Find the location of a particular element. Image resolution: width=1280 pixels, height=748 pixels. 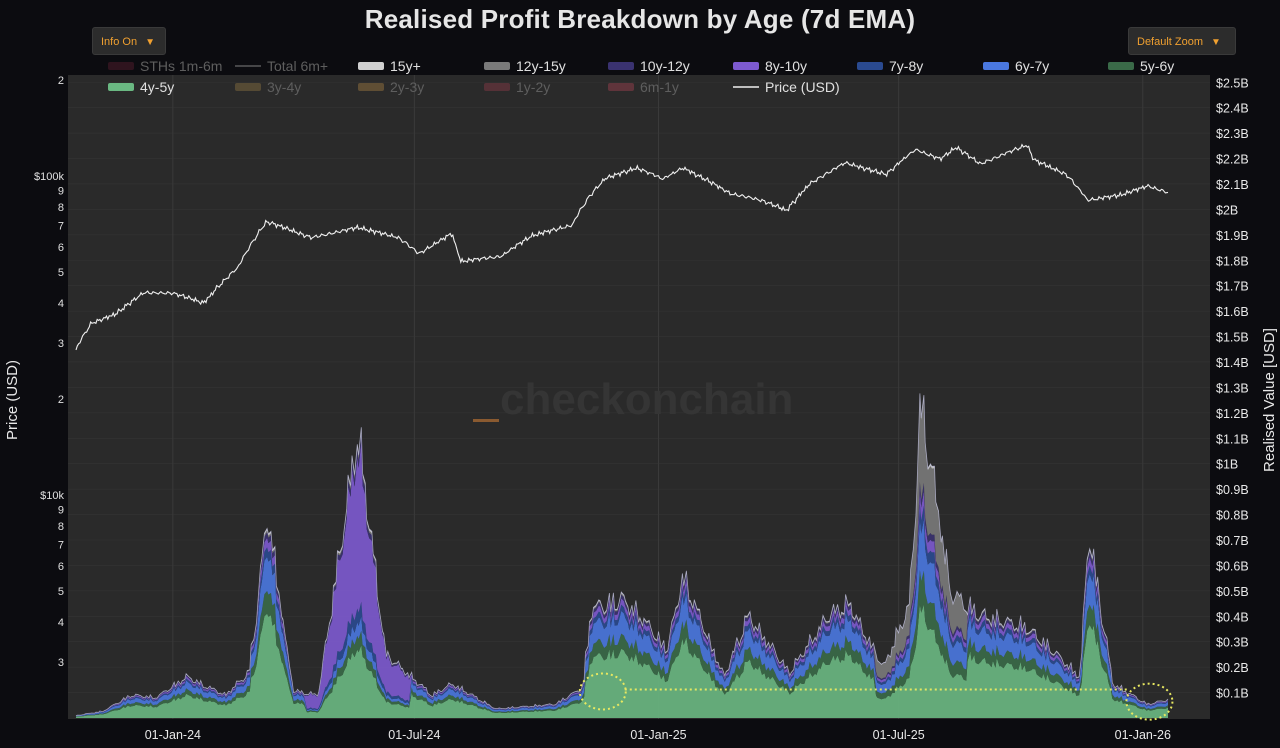

right-axis-tick: $2.2B is located at coordinates (1232, 160).